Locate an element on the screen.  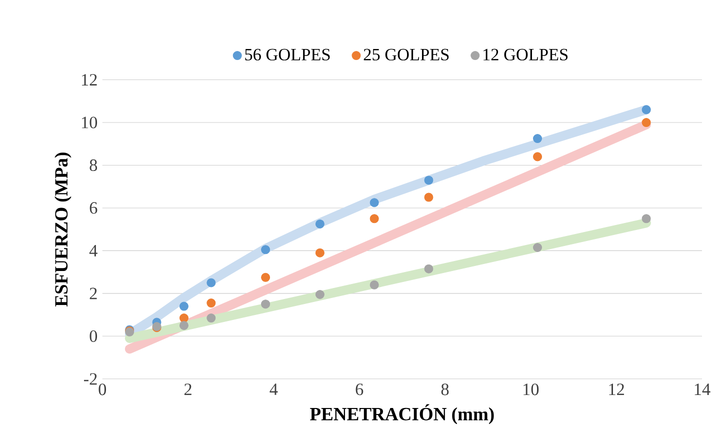
y-tick-label: 2 is located at coordinates (93, 294).